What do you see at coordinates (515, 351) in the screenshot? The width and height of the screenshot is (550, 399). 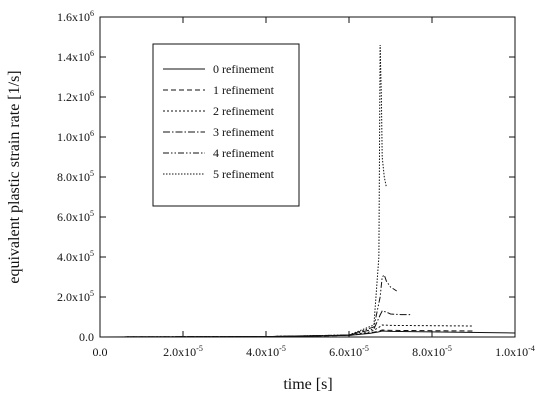 I see `x-tick-label: 1.0x10⁻⁴` at bounding box center [515, 351].